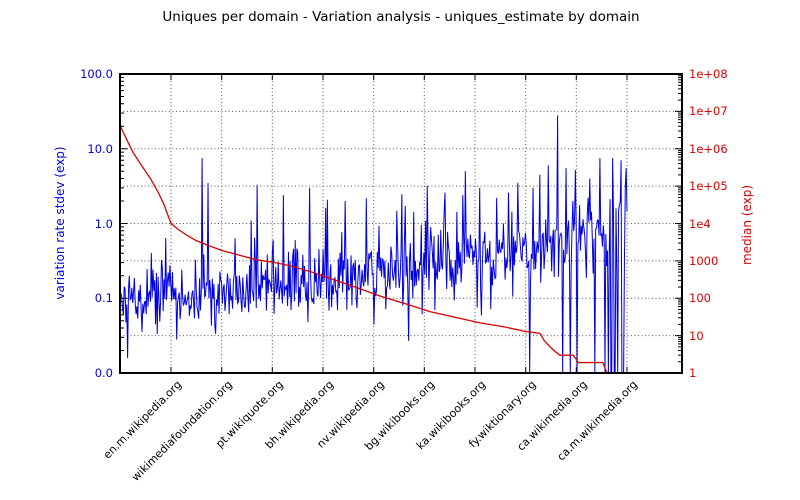  Describe the element at coordinates (708, 148) in the screenshot. I see `y-right-tick-label: 1e+06` at that location.